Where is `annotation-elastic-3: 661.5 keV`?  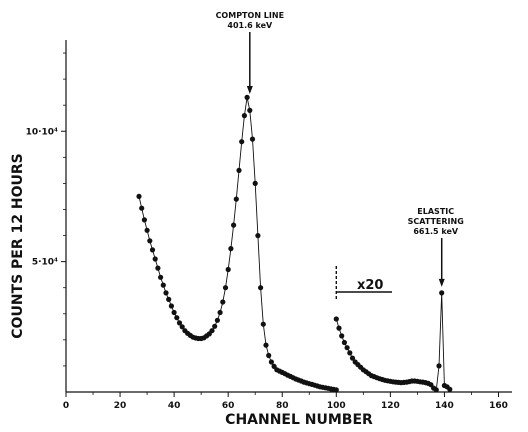
annotation-elastic-3: 661.5 keV is located at coordinates (436, 231).